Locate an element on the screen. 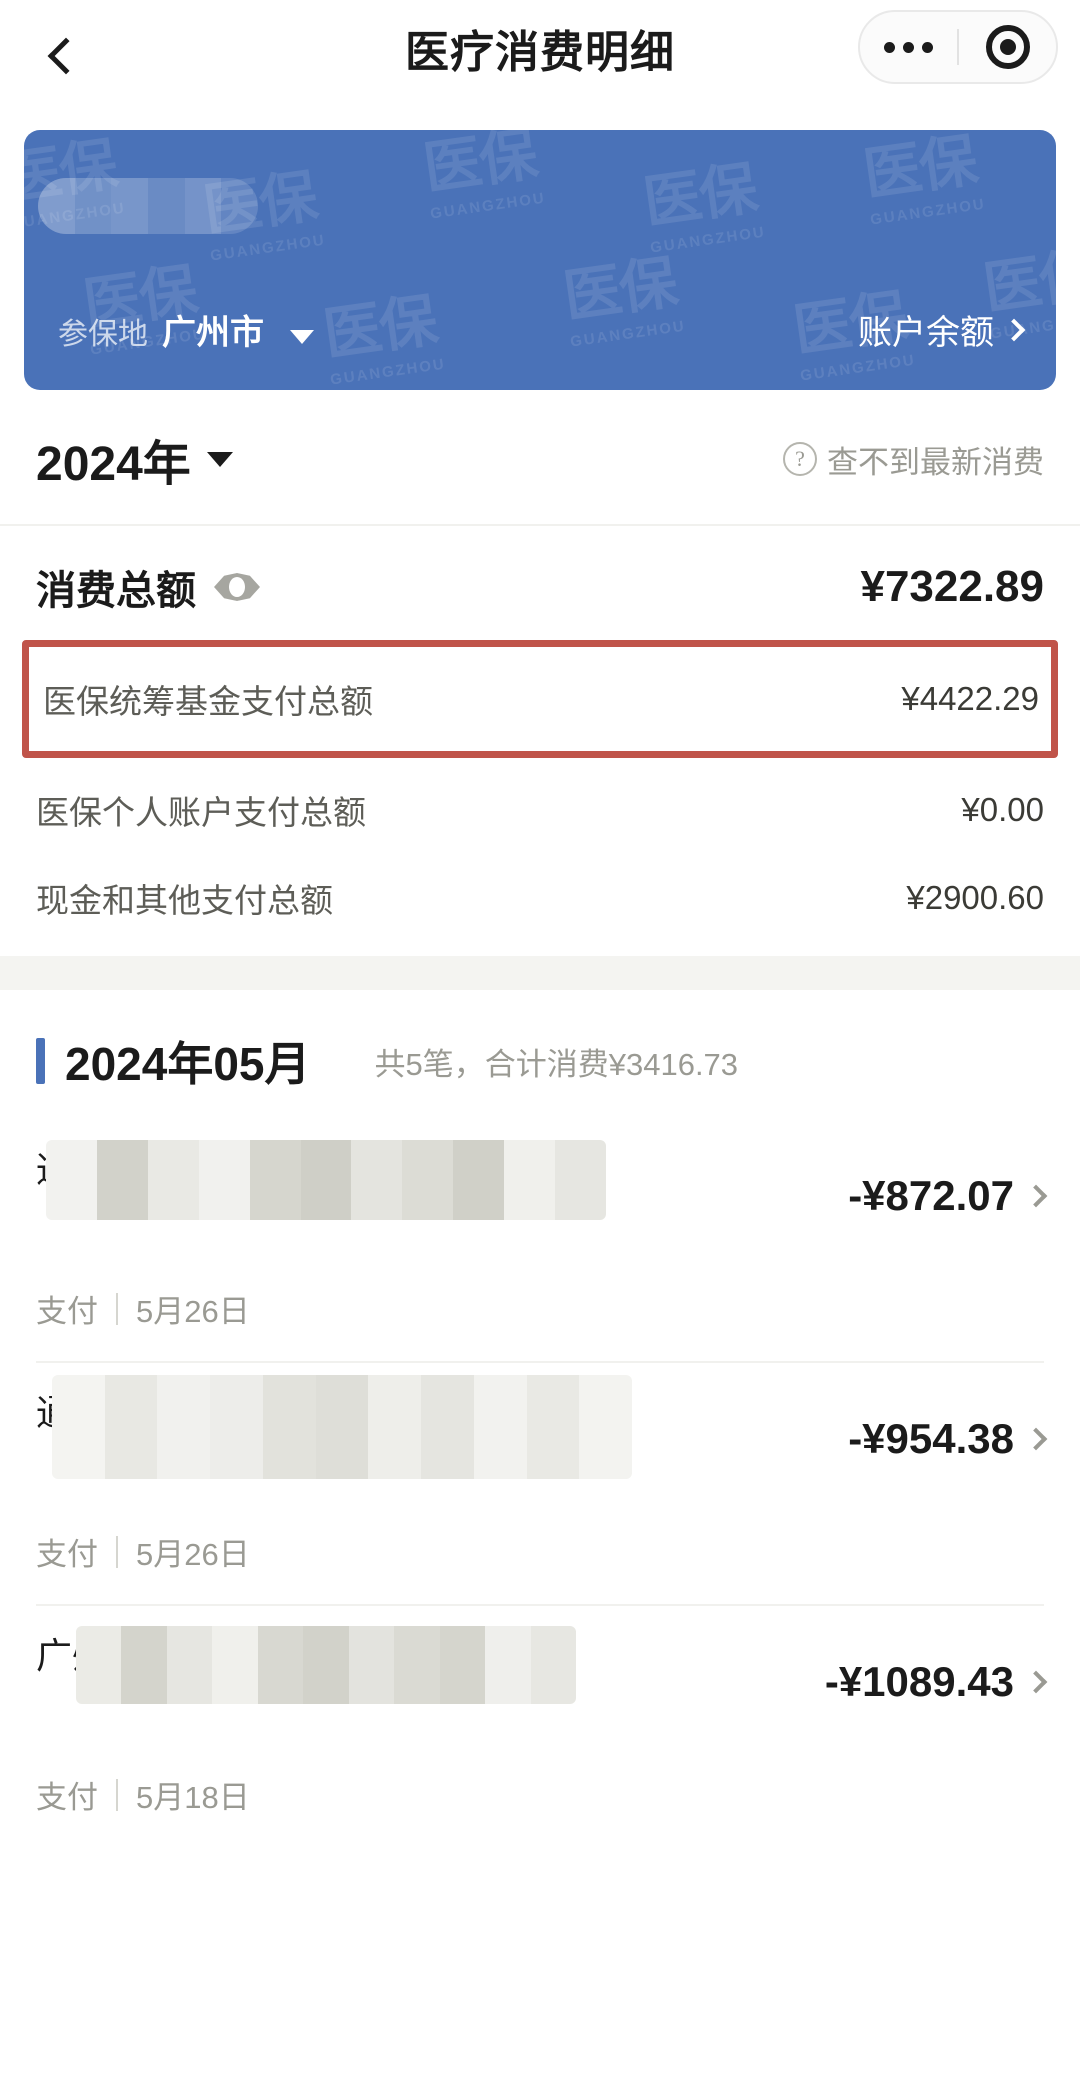 The height and width of the screenshot is (2086, 1080). month-title: 2024年05月 is located at coordinates (188, 1064).